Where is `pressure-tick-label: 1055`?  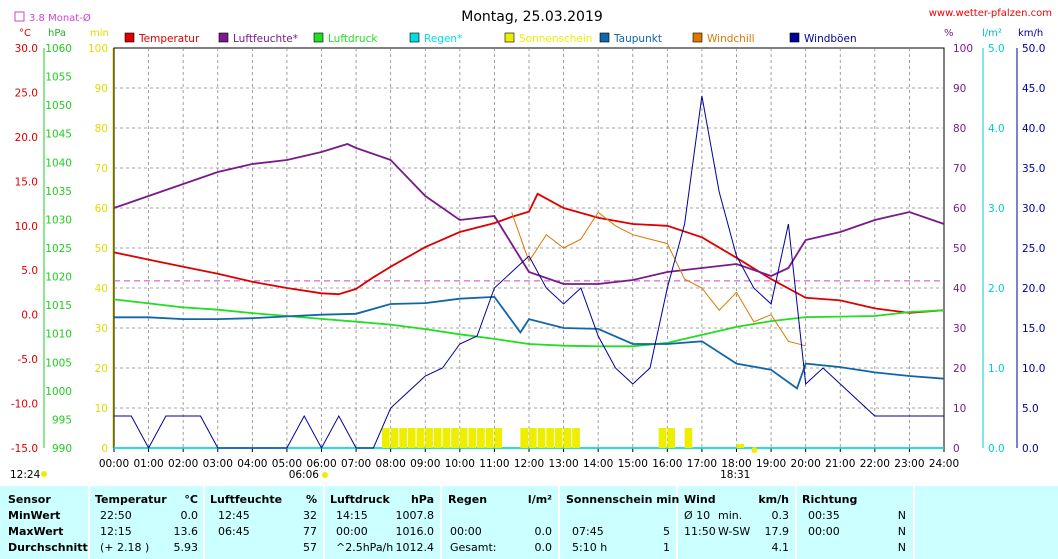 pressure-tick-label: 1055 is located at coordinates (58, 78).